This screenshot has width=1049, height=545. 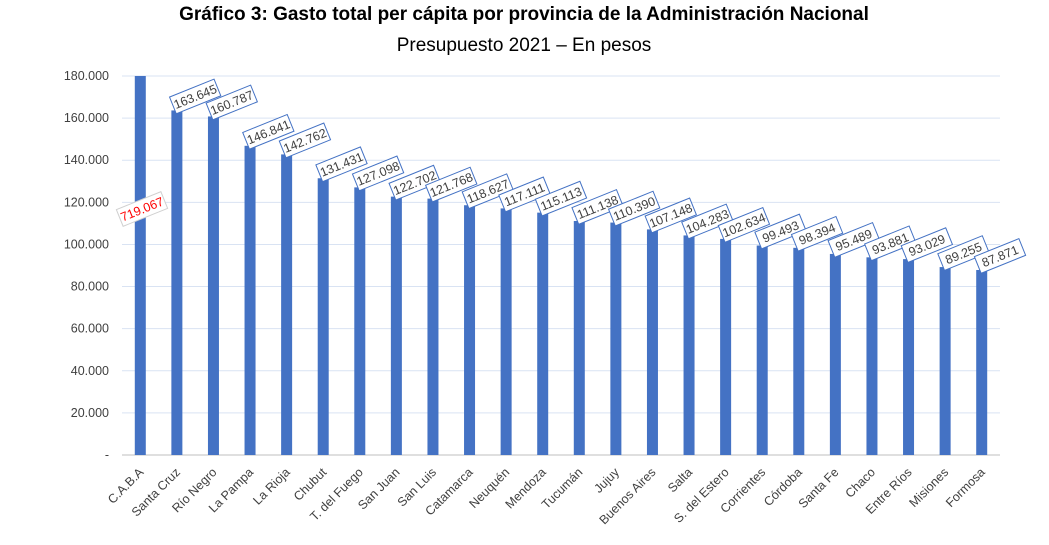 I want to click on x-tick-label: Jujuy, so click(x=606, y=480).